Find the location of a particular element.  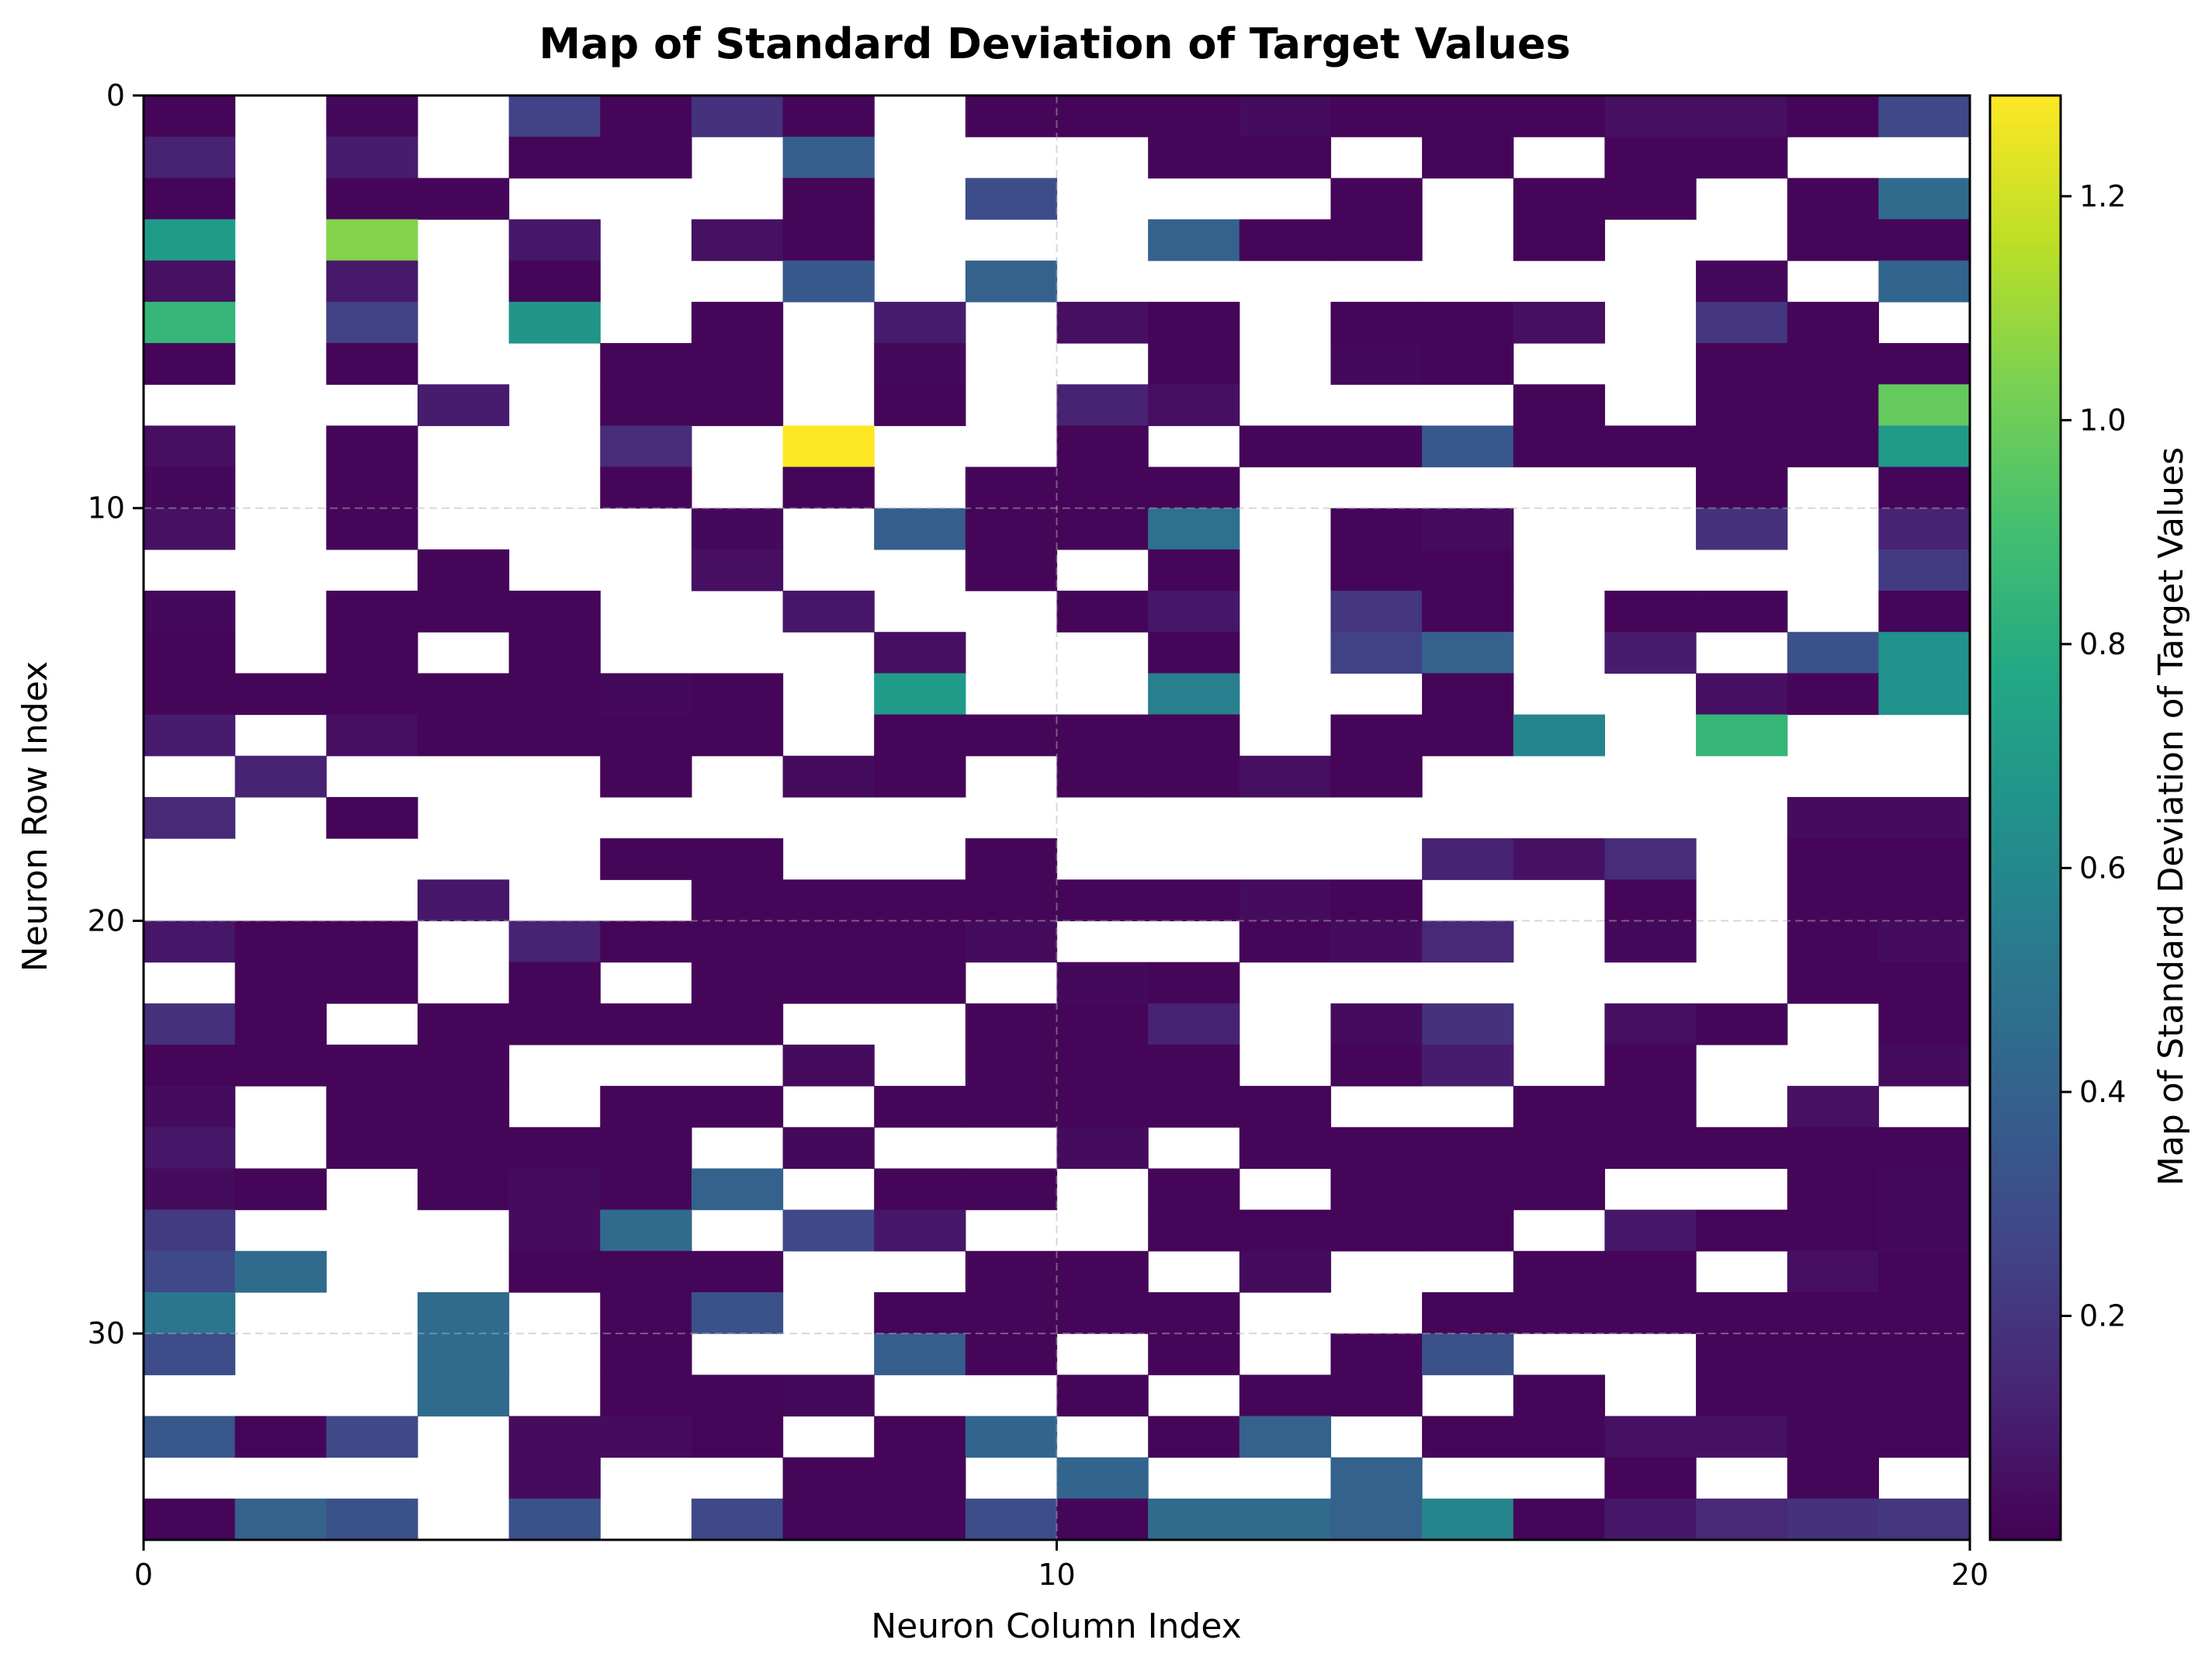

y-tick-label: 30 is located at coordinates (106, 1333).